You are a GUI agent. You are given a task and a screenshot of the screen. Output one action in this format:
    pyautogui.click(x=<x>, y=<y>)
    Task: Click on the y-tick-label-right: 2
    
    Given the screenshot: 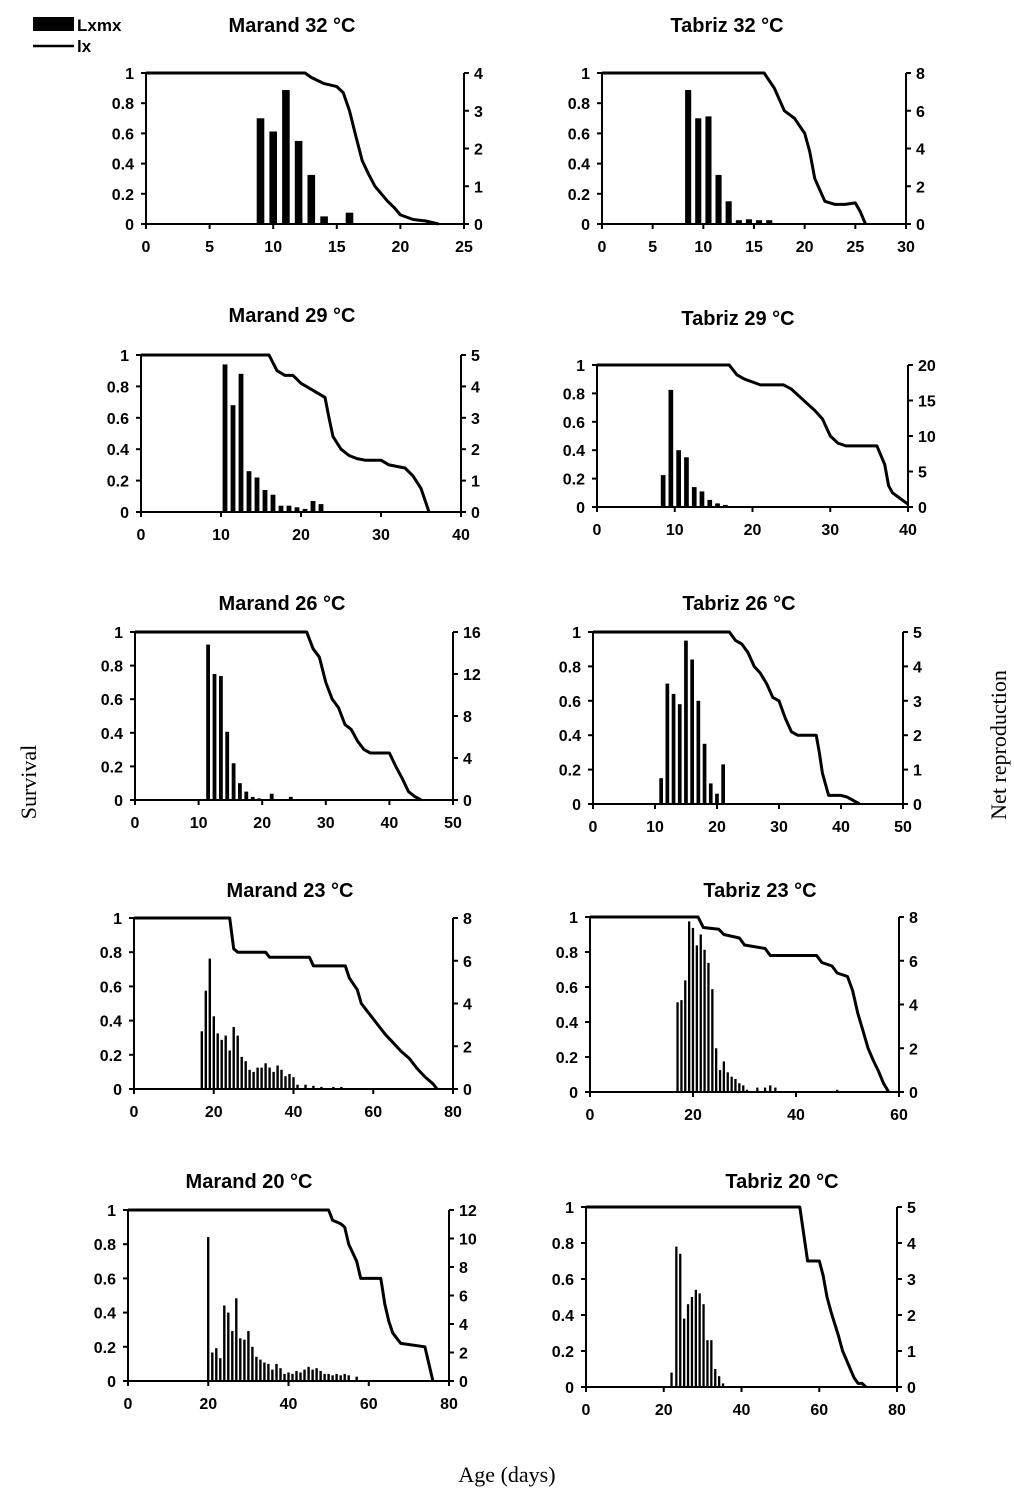 What is the action you would take?
    pyautogui.click(x=467, y=1047)
    